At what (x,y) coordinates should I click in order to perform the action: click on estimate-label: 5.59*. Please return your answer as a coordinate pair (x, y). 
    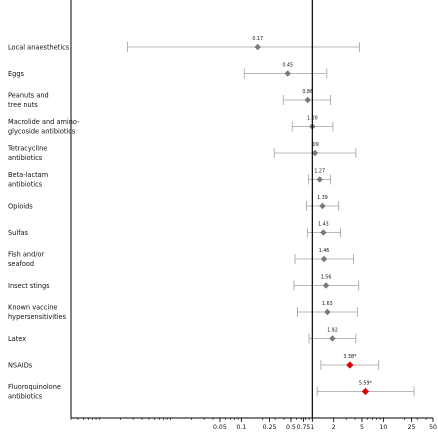
    Looking at the image, I should click on (366, 384).